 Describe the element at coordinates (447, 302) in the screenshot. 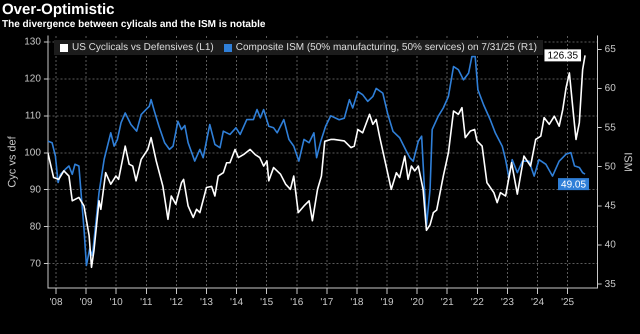

I see `x-tick-label: '21` at that location.